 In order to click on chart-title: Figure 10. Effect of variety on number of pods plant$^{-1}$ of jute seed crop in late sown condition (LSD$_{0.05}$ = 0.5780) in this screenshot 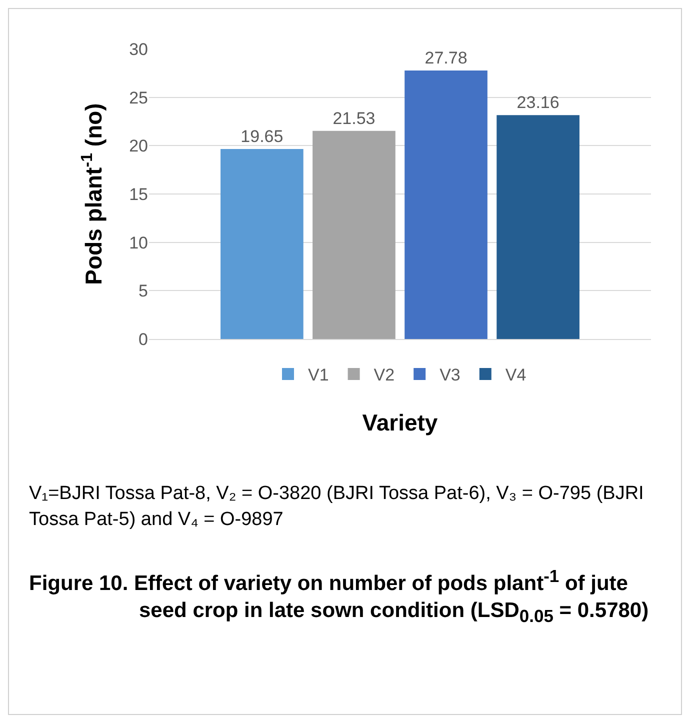, I will do `click(339, 596)`.